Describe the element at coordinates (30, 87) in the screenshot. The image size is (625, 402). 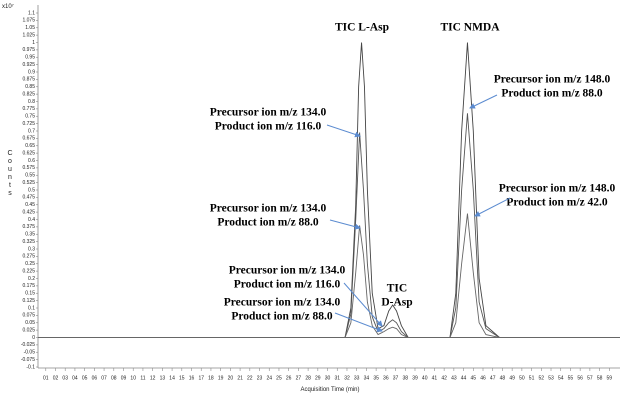
I see `y-tick-label: 0.85` at that location.